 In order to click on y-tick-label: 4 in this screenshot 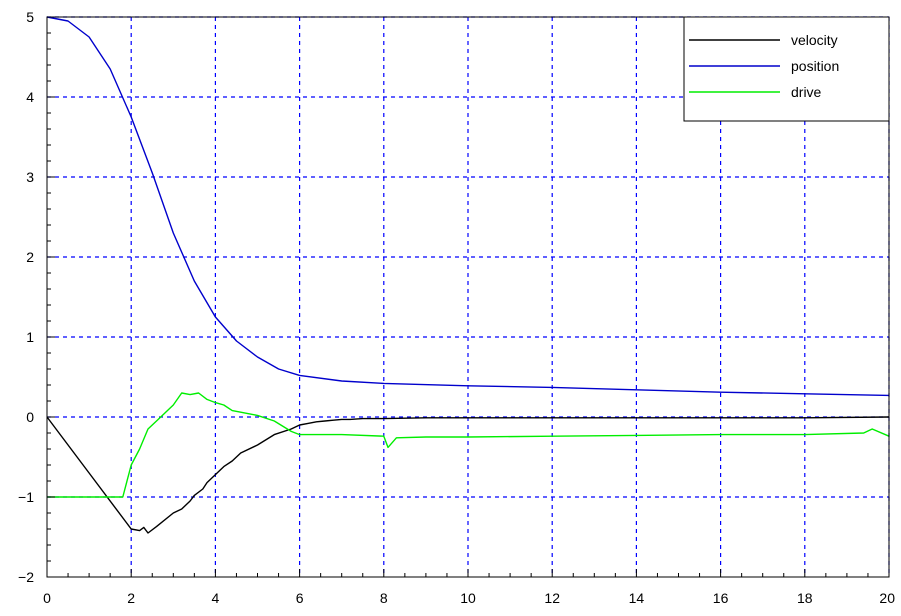, I will do `click(30, 97)`.